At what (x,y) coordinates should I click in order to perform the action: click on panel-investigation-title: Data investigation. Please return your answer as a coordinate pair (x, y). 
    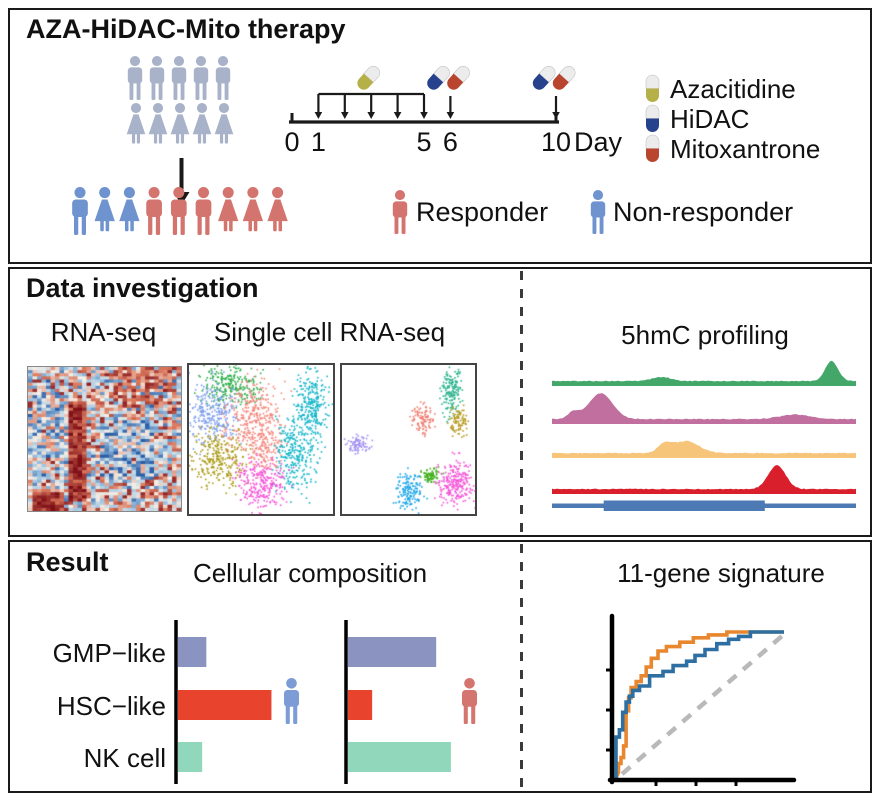
    Looking at the image, I should click on (142, 288).